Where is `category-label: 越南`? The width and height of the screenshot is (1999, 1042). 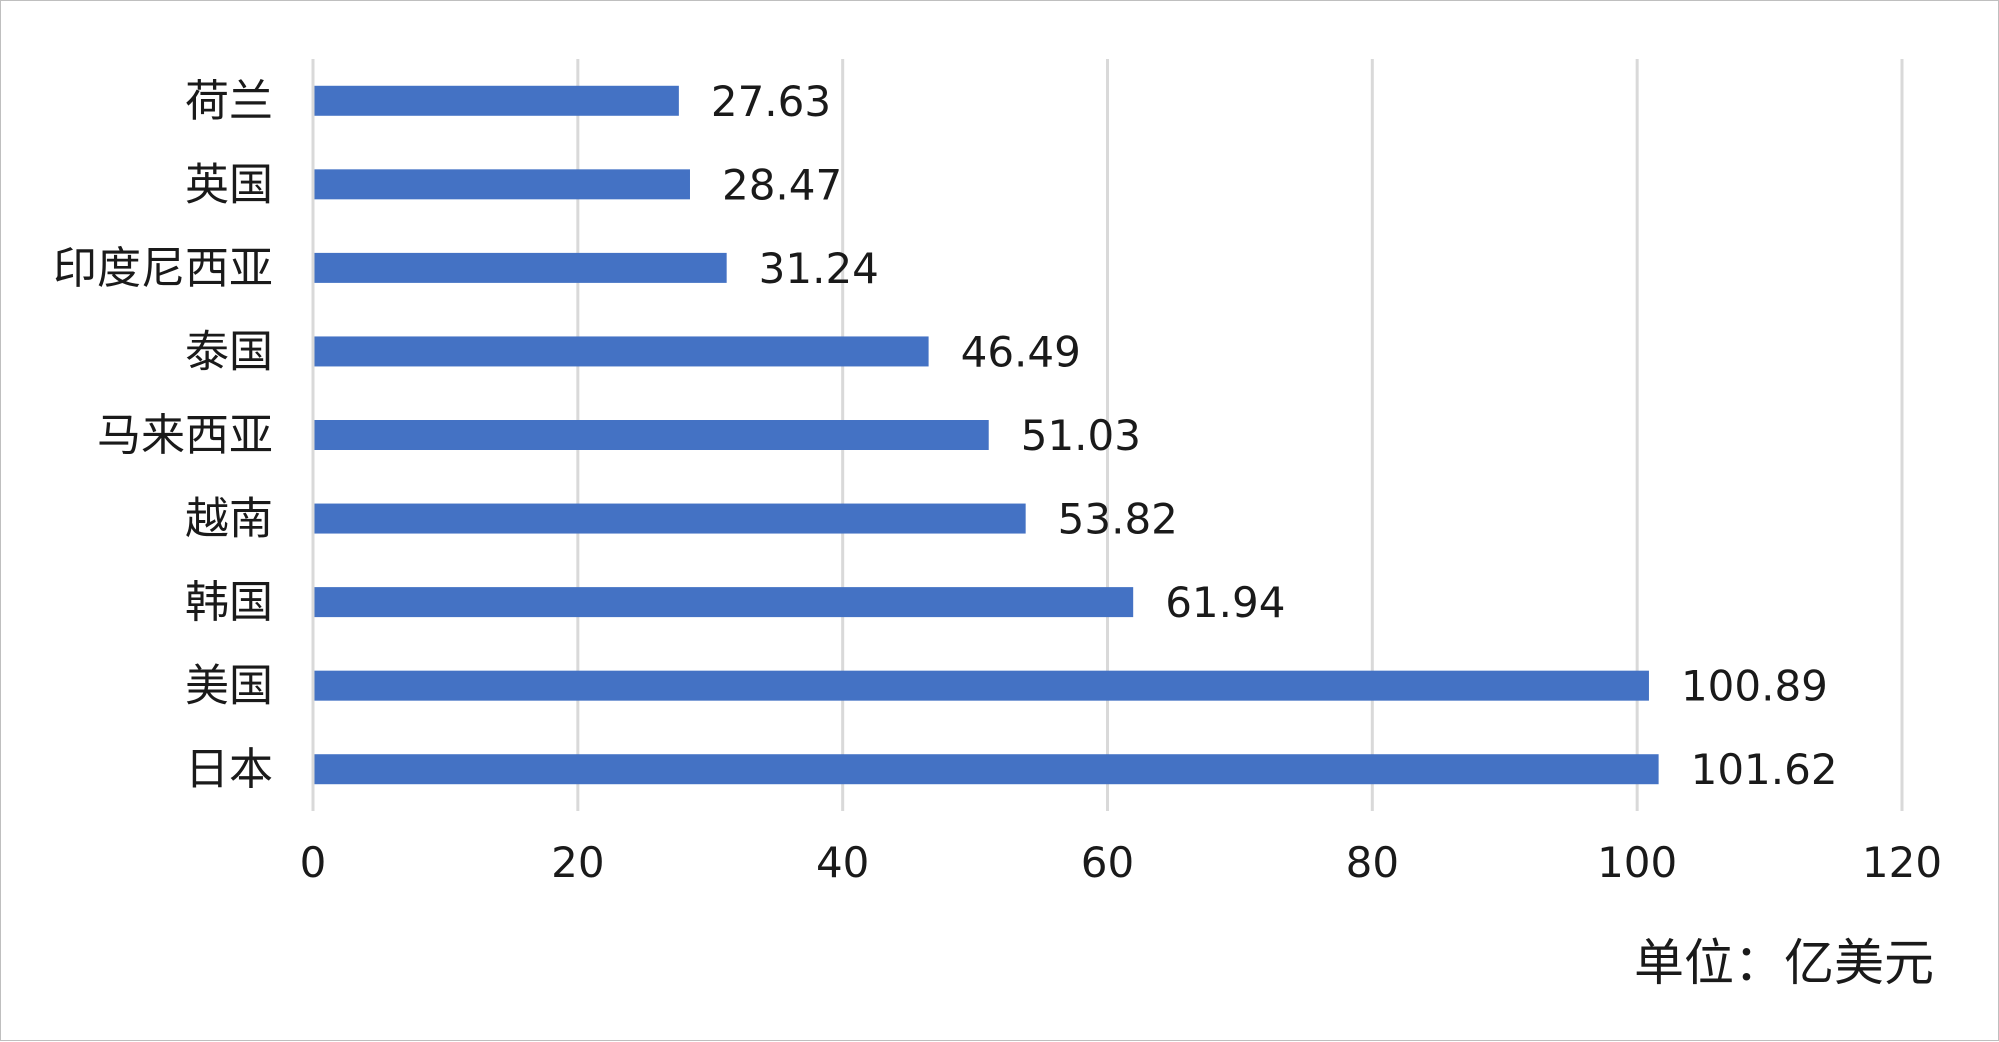
category-label: 越南 is located at coordinates (229, 519).